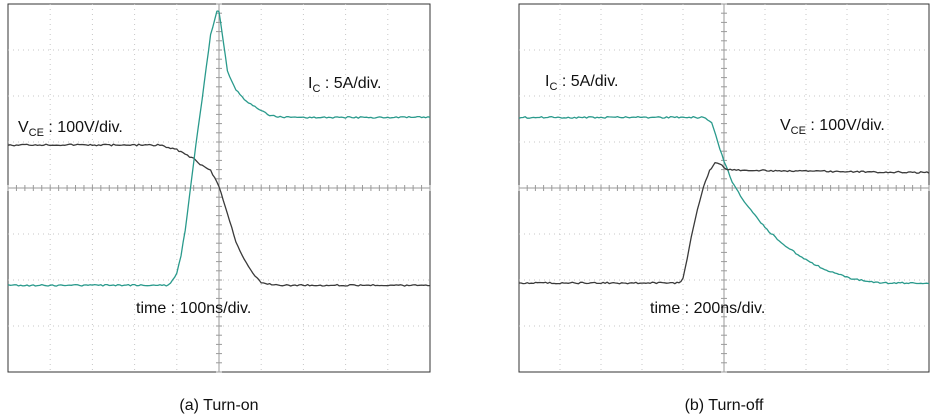 Image resolution: width=930 pixels, height=420 pixels. Describe the element at coordinates (724, 223) in the screenshot. I see `turnoff-vce-trace` at that location.